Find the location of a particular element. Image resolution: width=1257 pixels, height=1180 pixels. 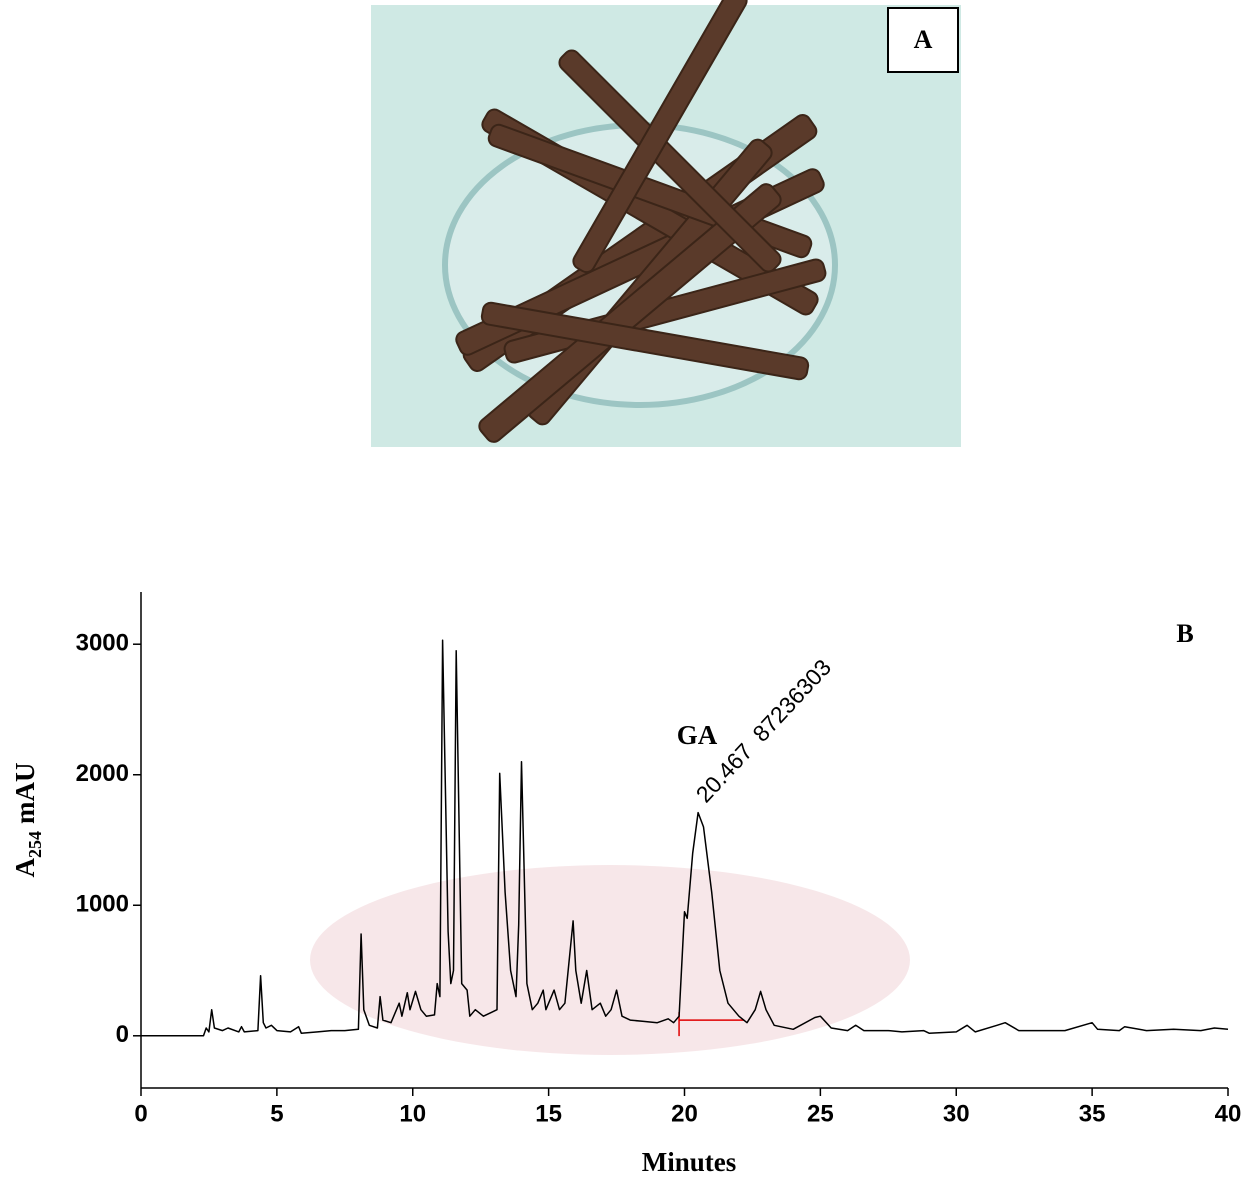

y-axis-label: A254 mAU is located at coordinates (27, 820).